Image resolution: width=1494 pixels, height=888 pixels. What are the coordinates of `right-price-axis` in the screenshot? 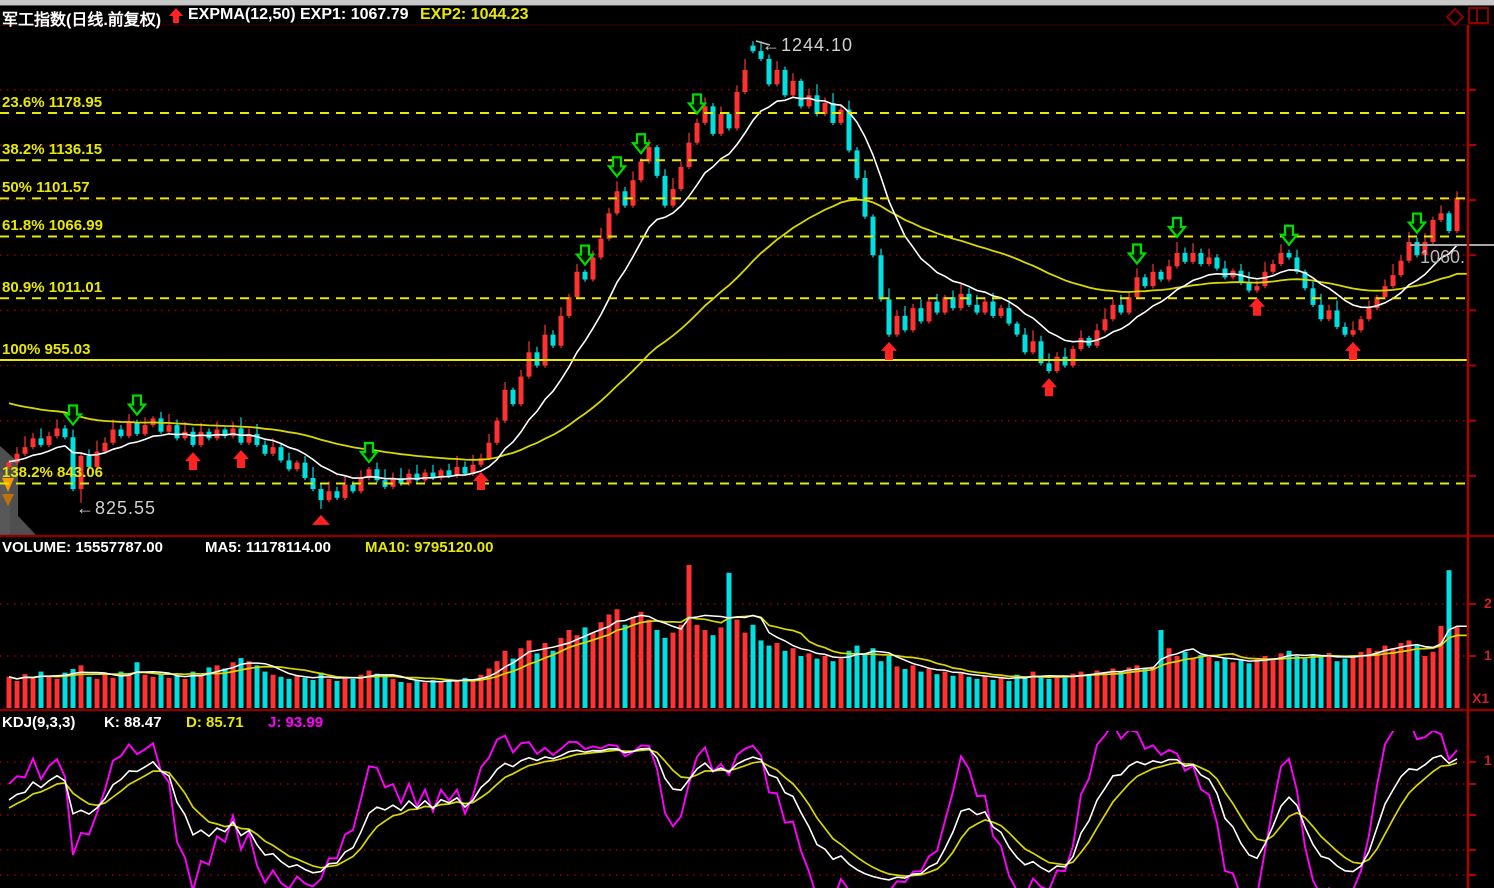 It's located at (1471, 456).